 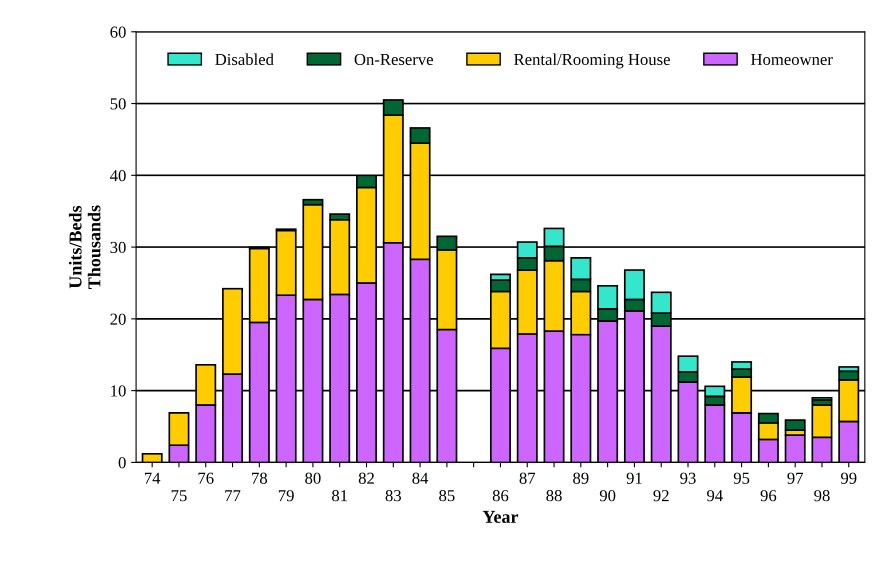 What do you see at coordinates (661, 496) in the screenshot?
I see `x-tick-label: 92` at bounding box center [661, 496].